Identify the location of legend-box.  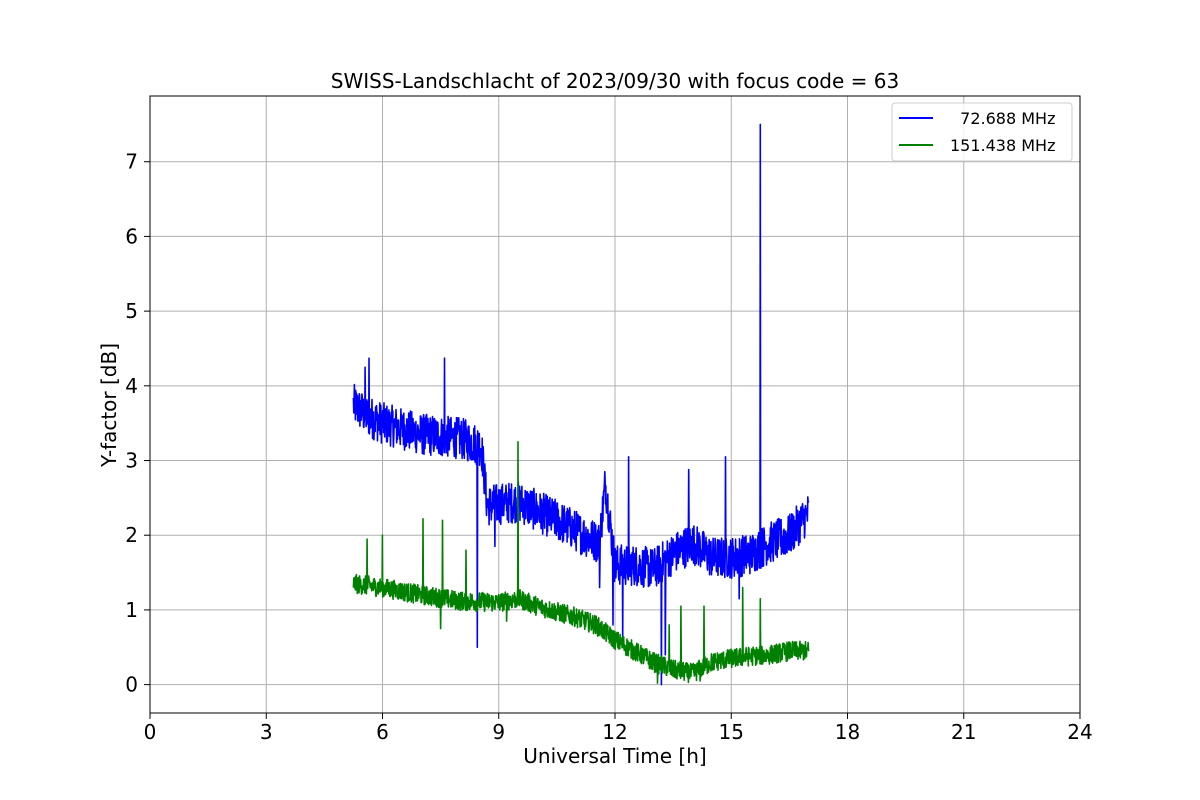
(982, 132).